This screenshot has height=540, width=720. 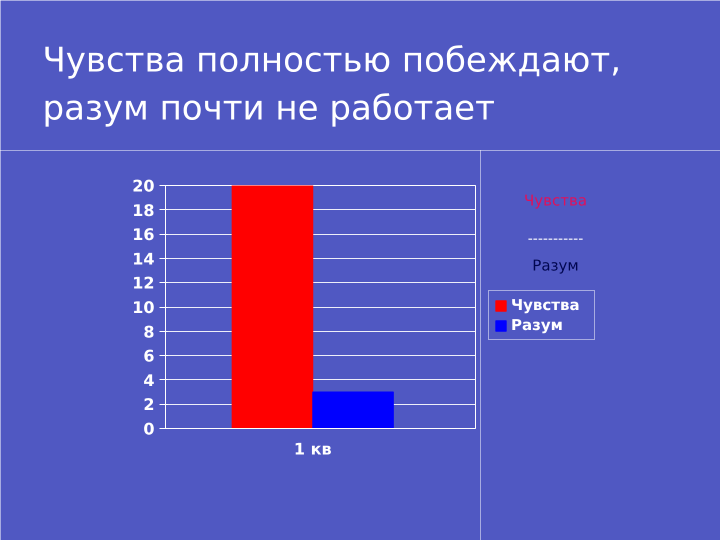 I want to click on text: Разум, so click(x=555, y=265).